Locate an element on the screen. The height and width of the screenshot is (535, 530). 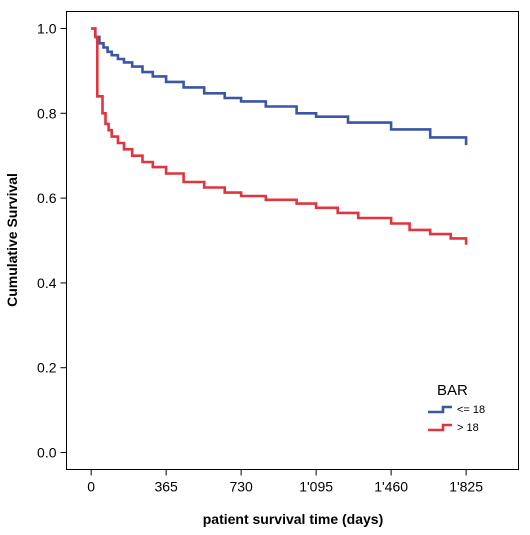
x-tick-label: 0 is located at coordinates (91, 487).